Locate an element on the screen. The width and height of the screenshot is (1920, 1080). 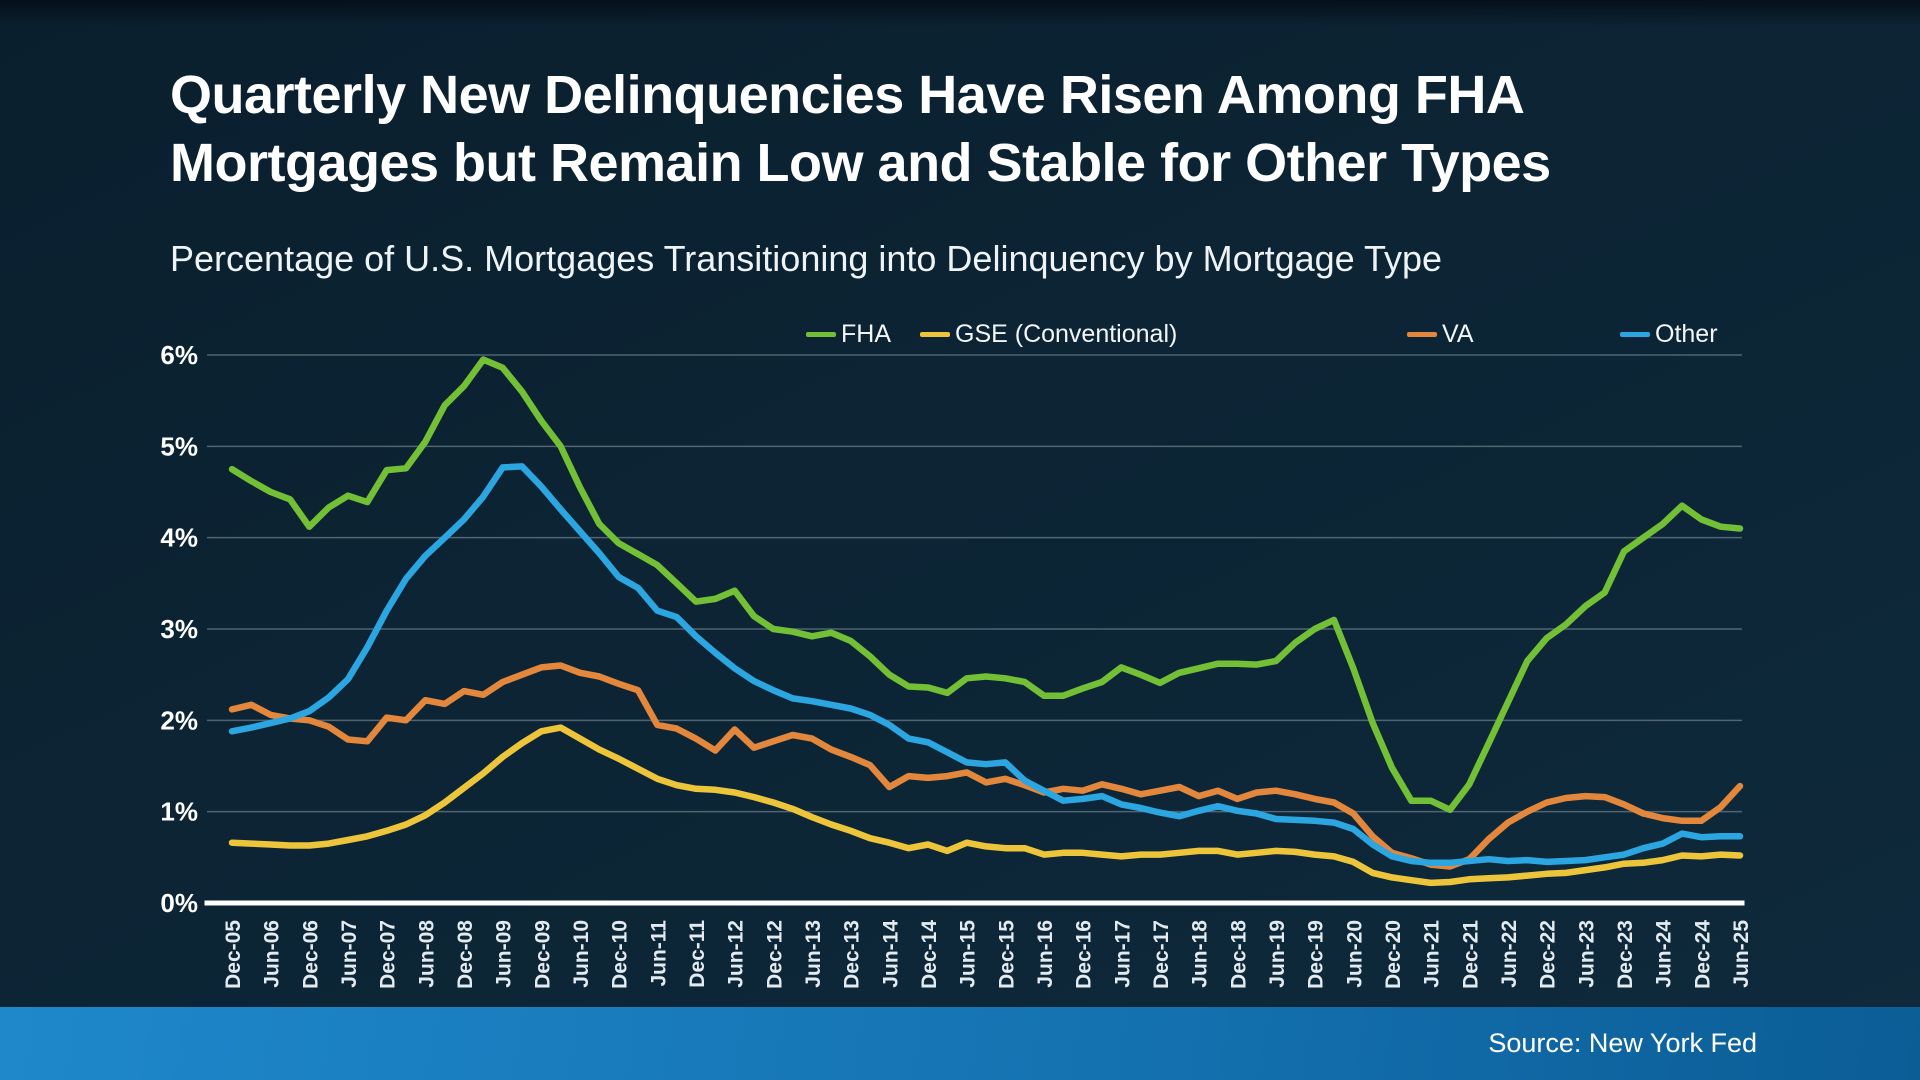
x-axis-label-Jun-12: Jun-12 is located at coordinates (736, 954).